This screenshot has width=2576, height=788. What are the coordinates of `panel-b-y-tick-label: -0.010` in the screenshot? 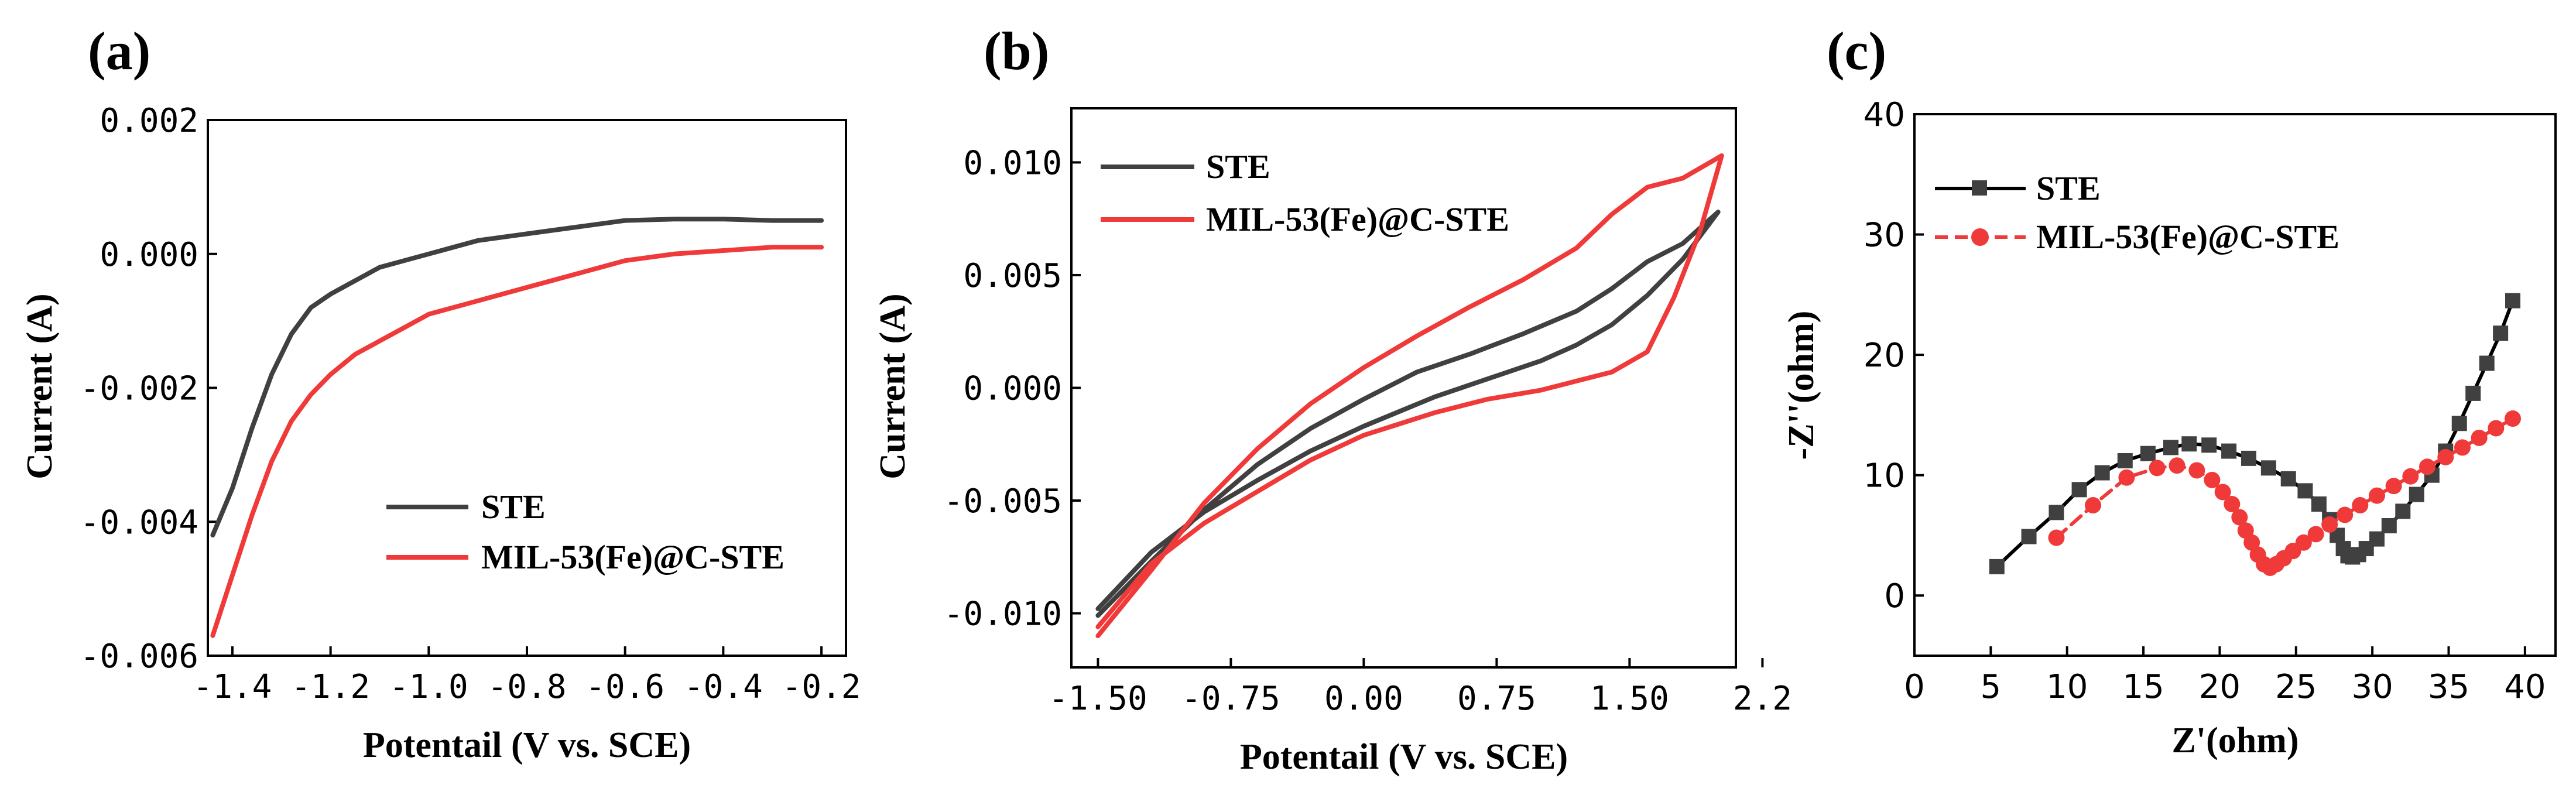 It's located at (1003, 614).